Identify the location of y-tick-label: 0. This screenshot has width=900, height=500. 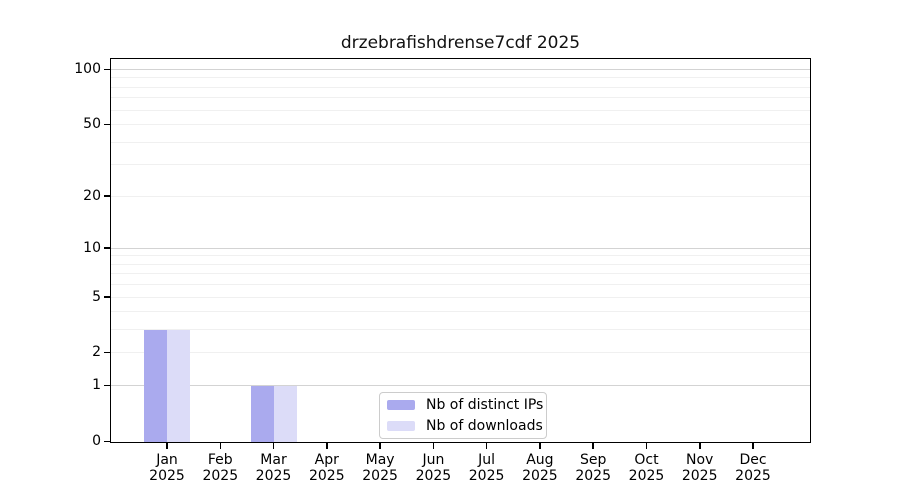
(96, 441).